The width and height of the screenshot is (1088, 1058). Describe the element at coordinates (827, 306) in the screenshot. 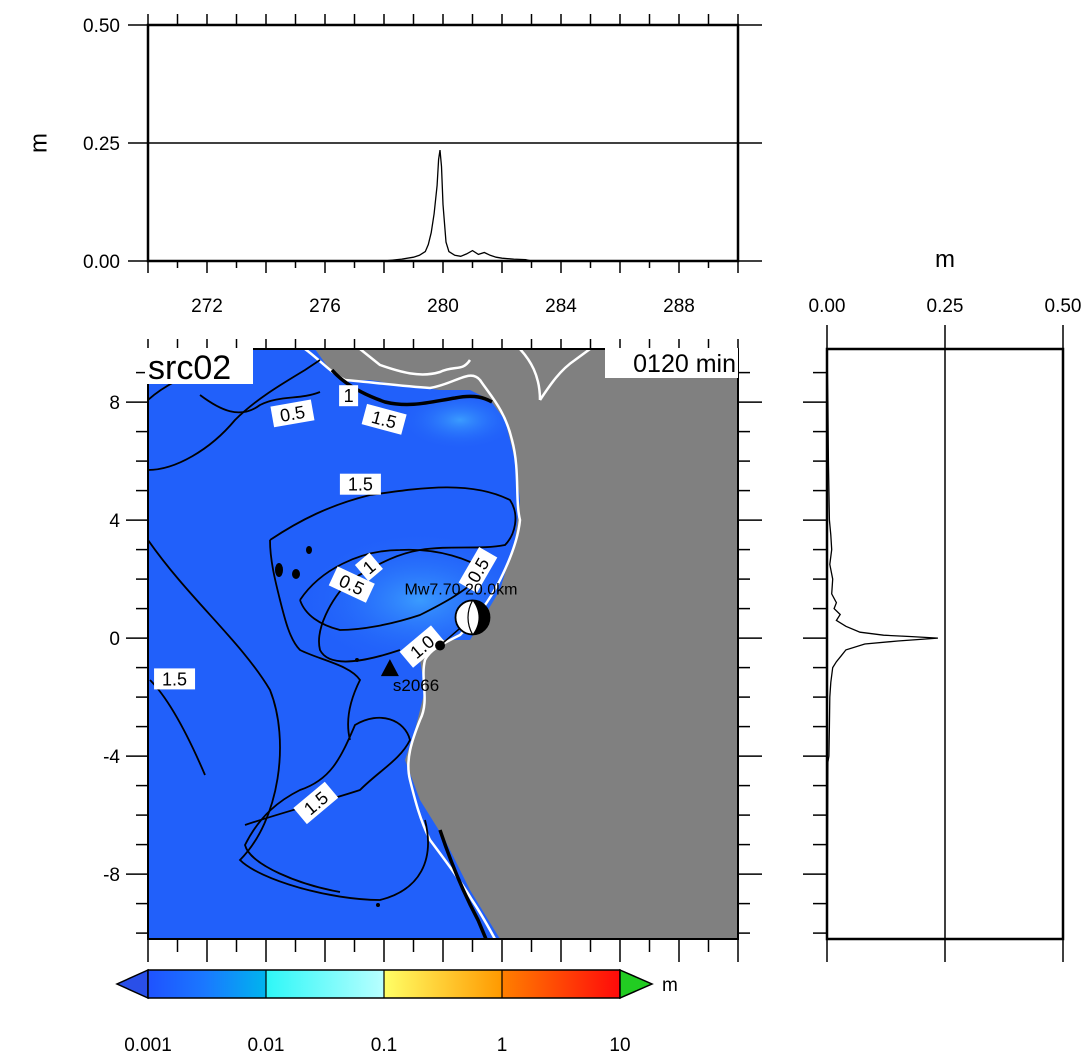

I see `right-x-tick-label: 0.00` at that location.